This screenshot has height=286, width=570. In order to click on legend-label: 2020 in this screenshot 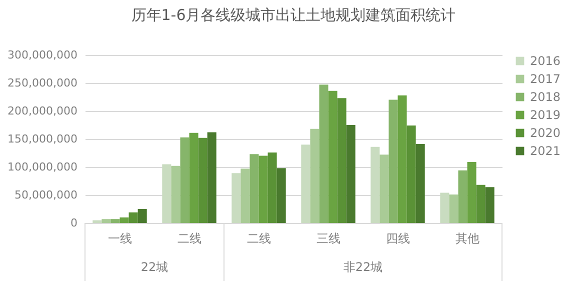, I will do `click(545, 133)`.